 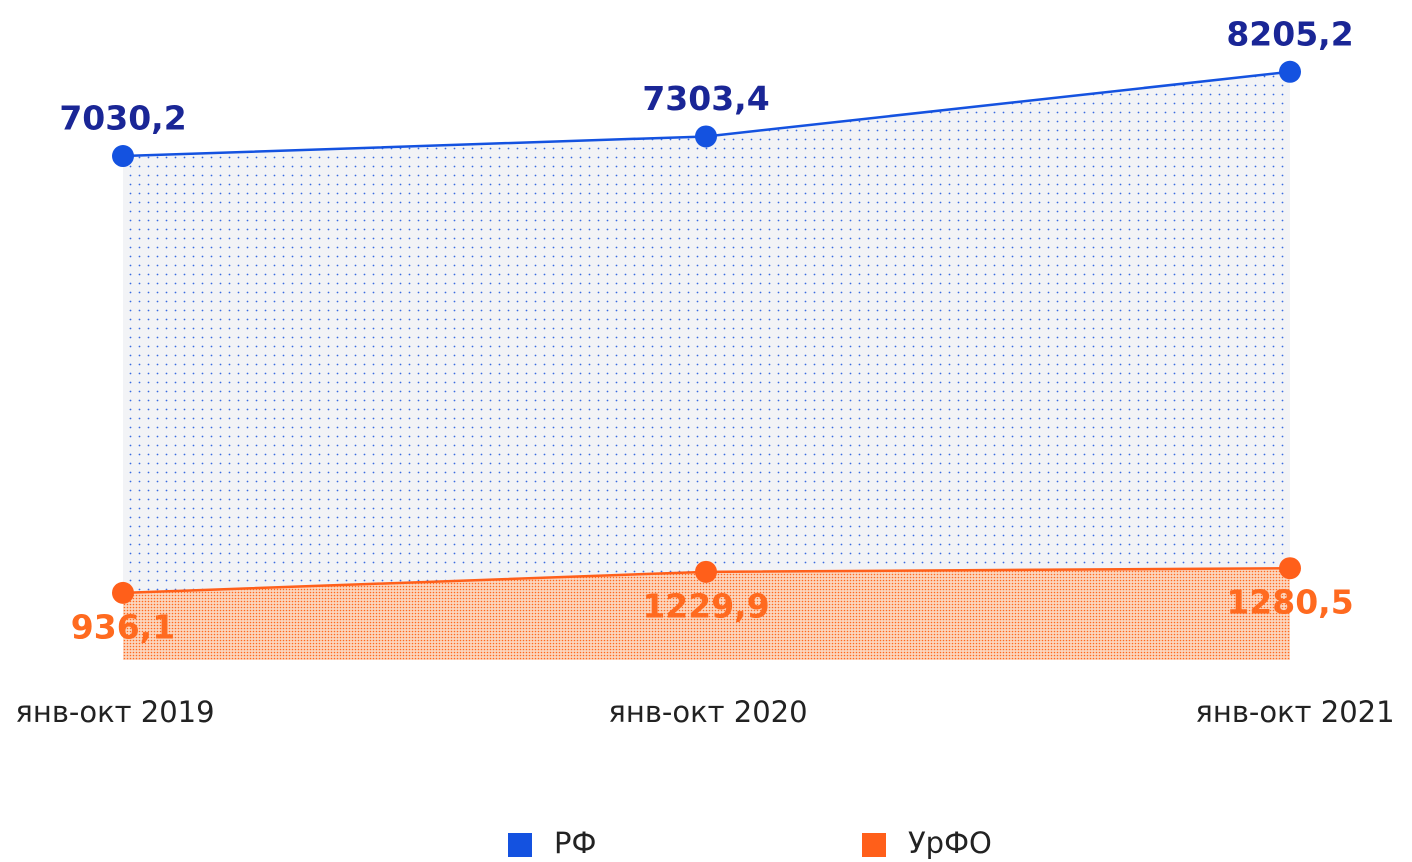 What do you see at coordinates (950, 843) in the screenshot?
I see `legend-label: УрФО` at bounding box center [950, 843].